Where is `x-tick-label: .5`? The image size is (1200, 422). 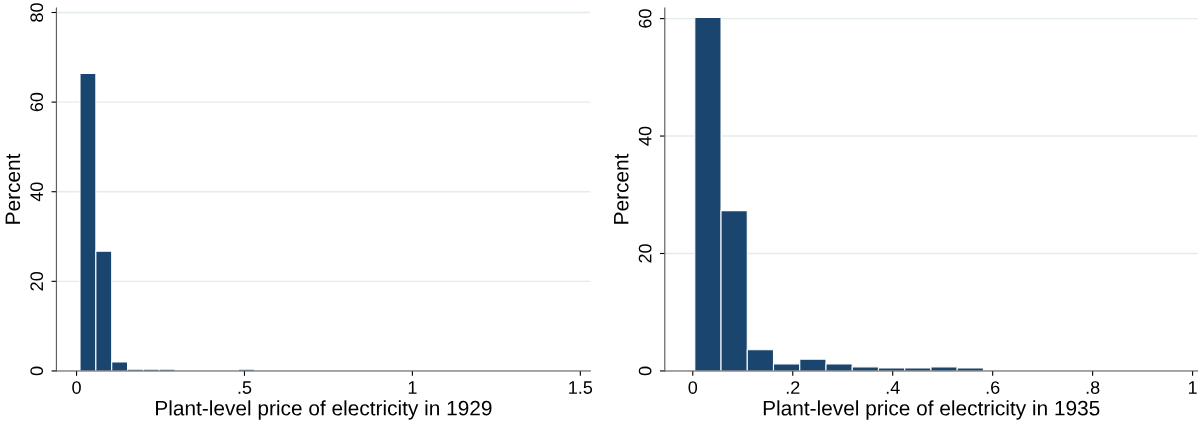 x-tick-label: .5 is located at coordinates (245, 387).